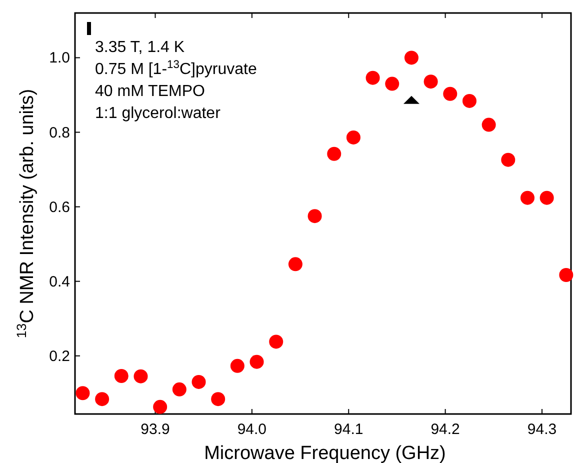  Describe the element at coordinates (349, 429) in the screenshot. I see `x-tick-label: 94.1` at that location.